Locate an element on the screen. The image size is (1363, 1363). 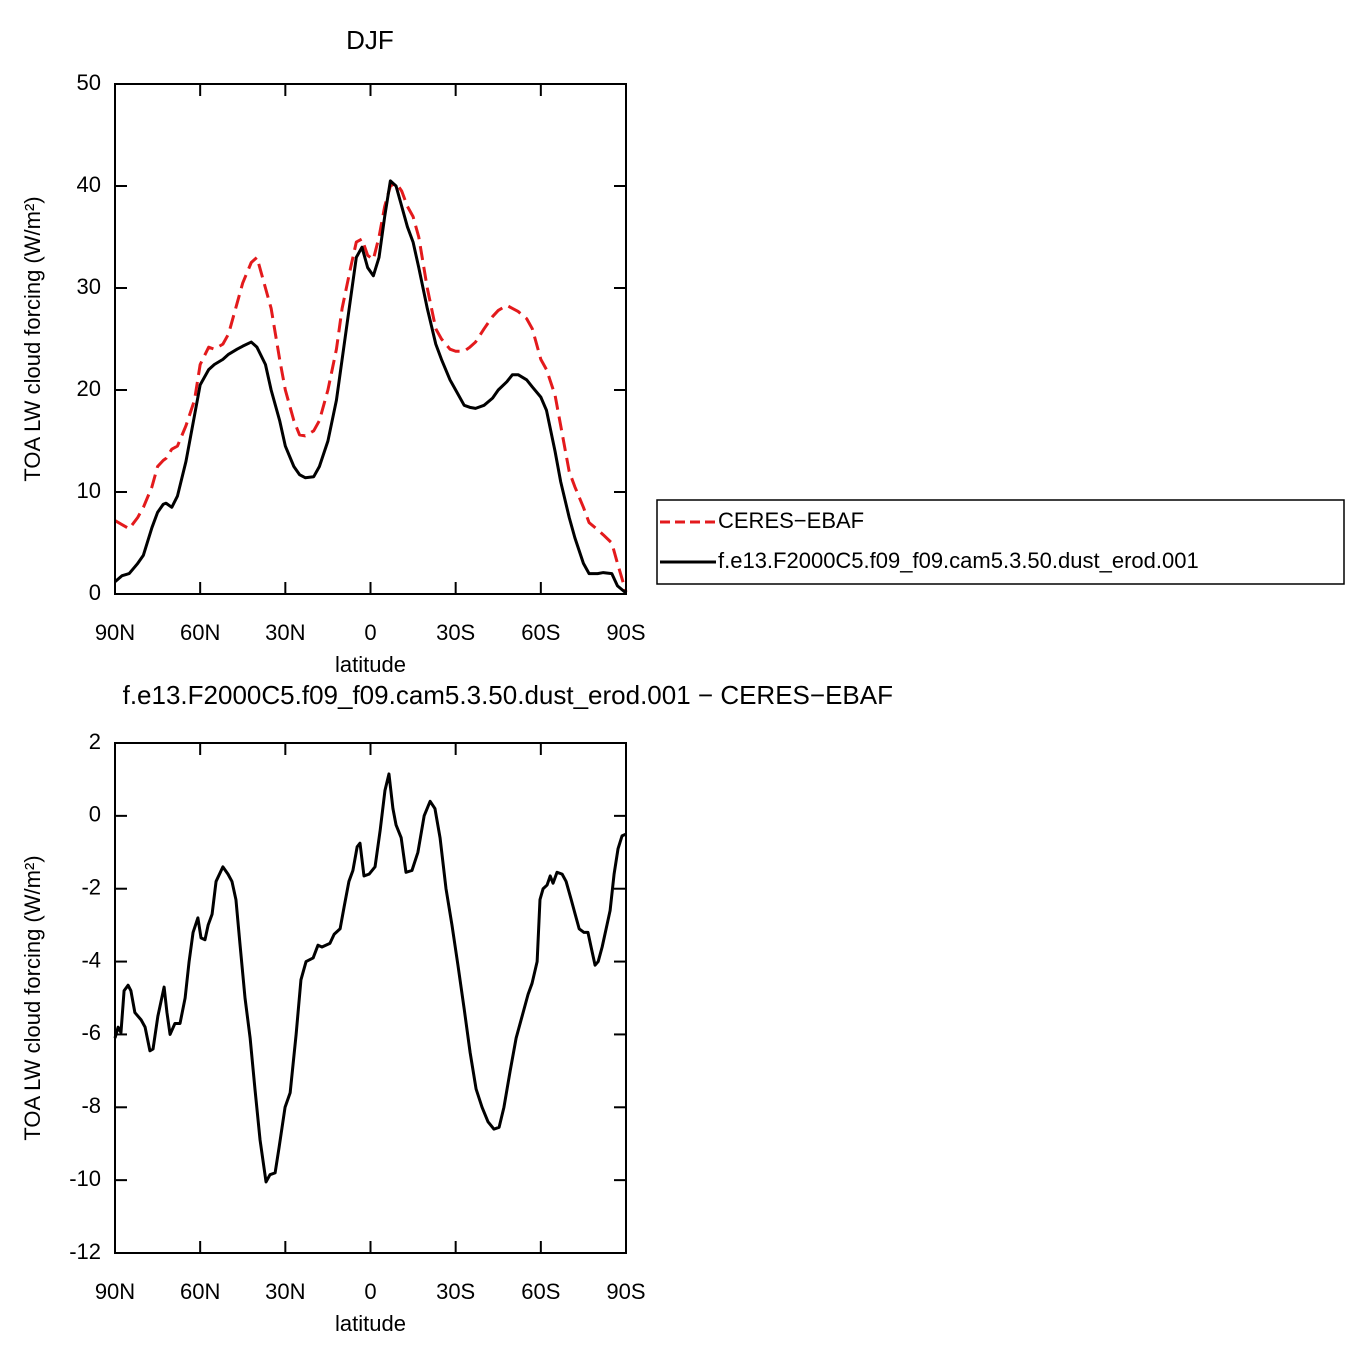
y-tick-label: 2 is located at coordinates (95, 741).